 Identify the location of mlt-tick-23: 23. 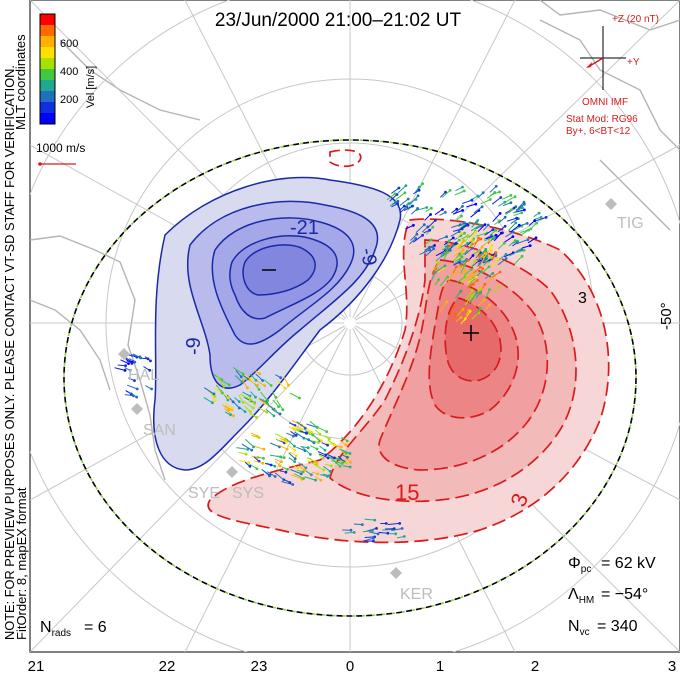
(259, 666).